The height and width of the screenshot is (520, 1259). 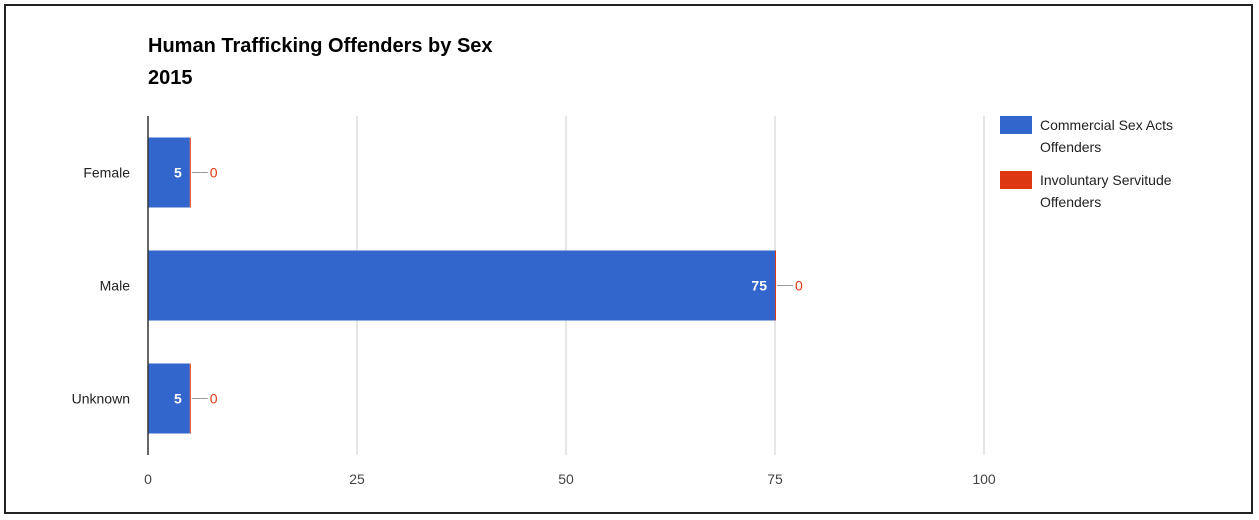 I want to click on bar-involuntary-female, so click(x=190, y=172).